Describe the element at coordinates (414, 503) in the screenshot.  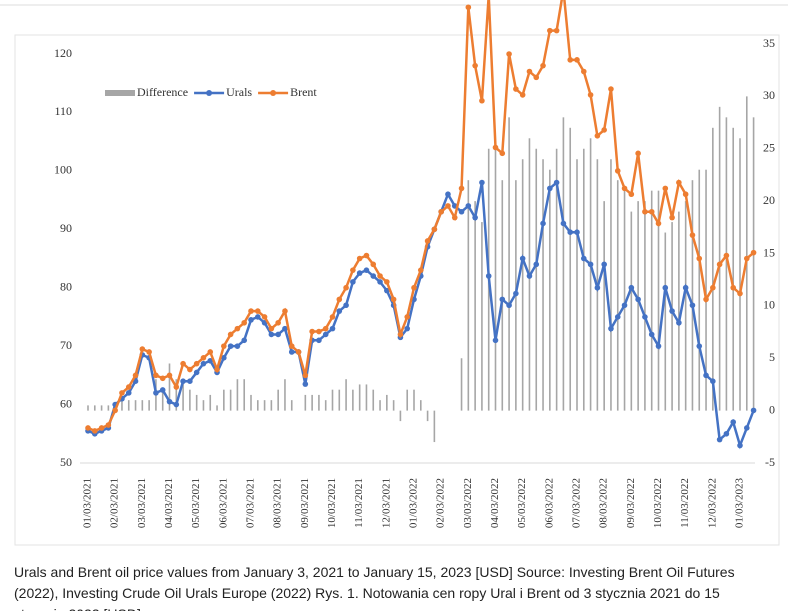
I see `x-tick-label: 01/03/2022` at that location.